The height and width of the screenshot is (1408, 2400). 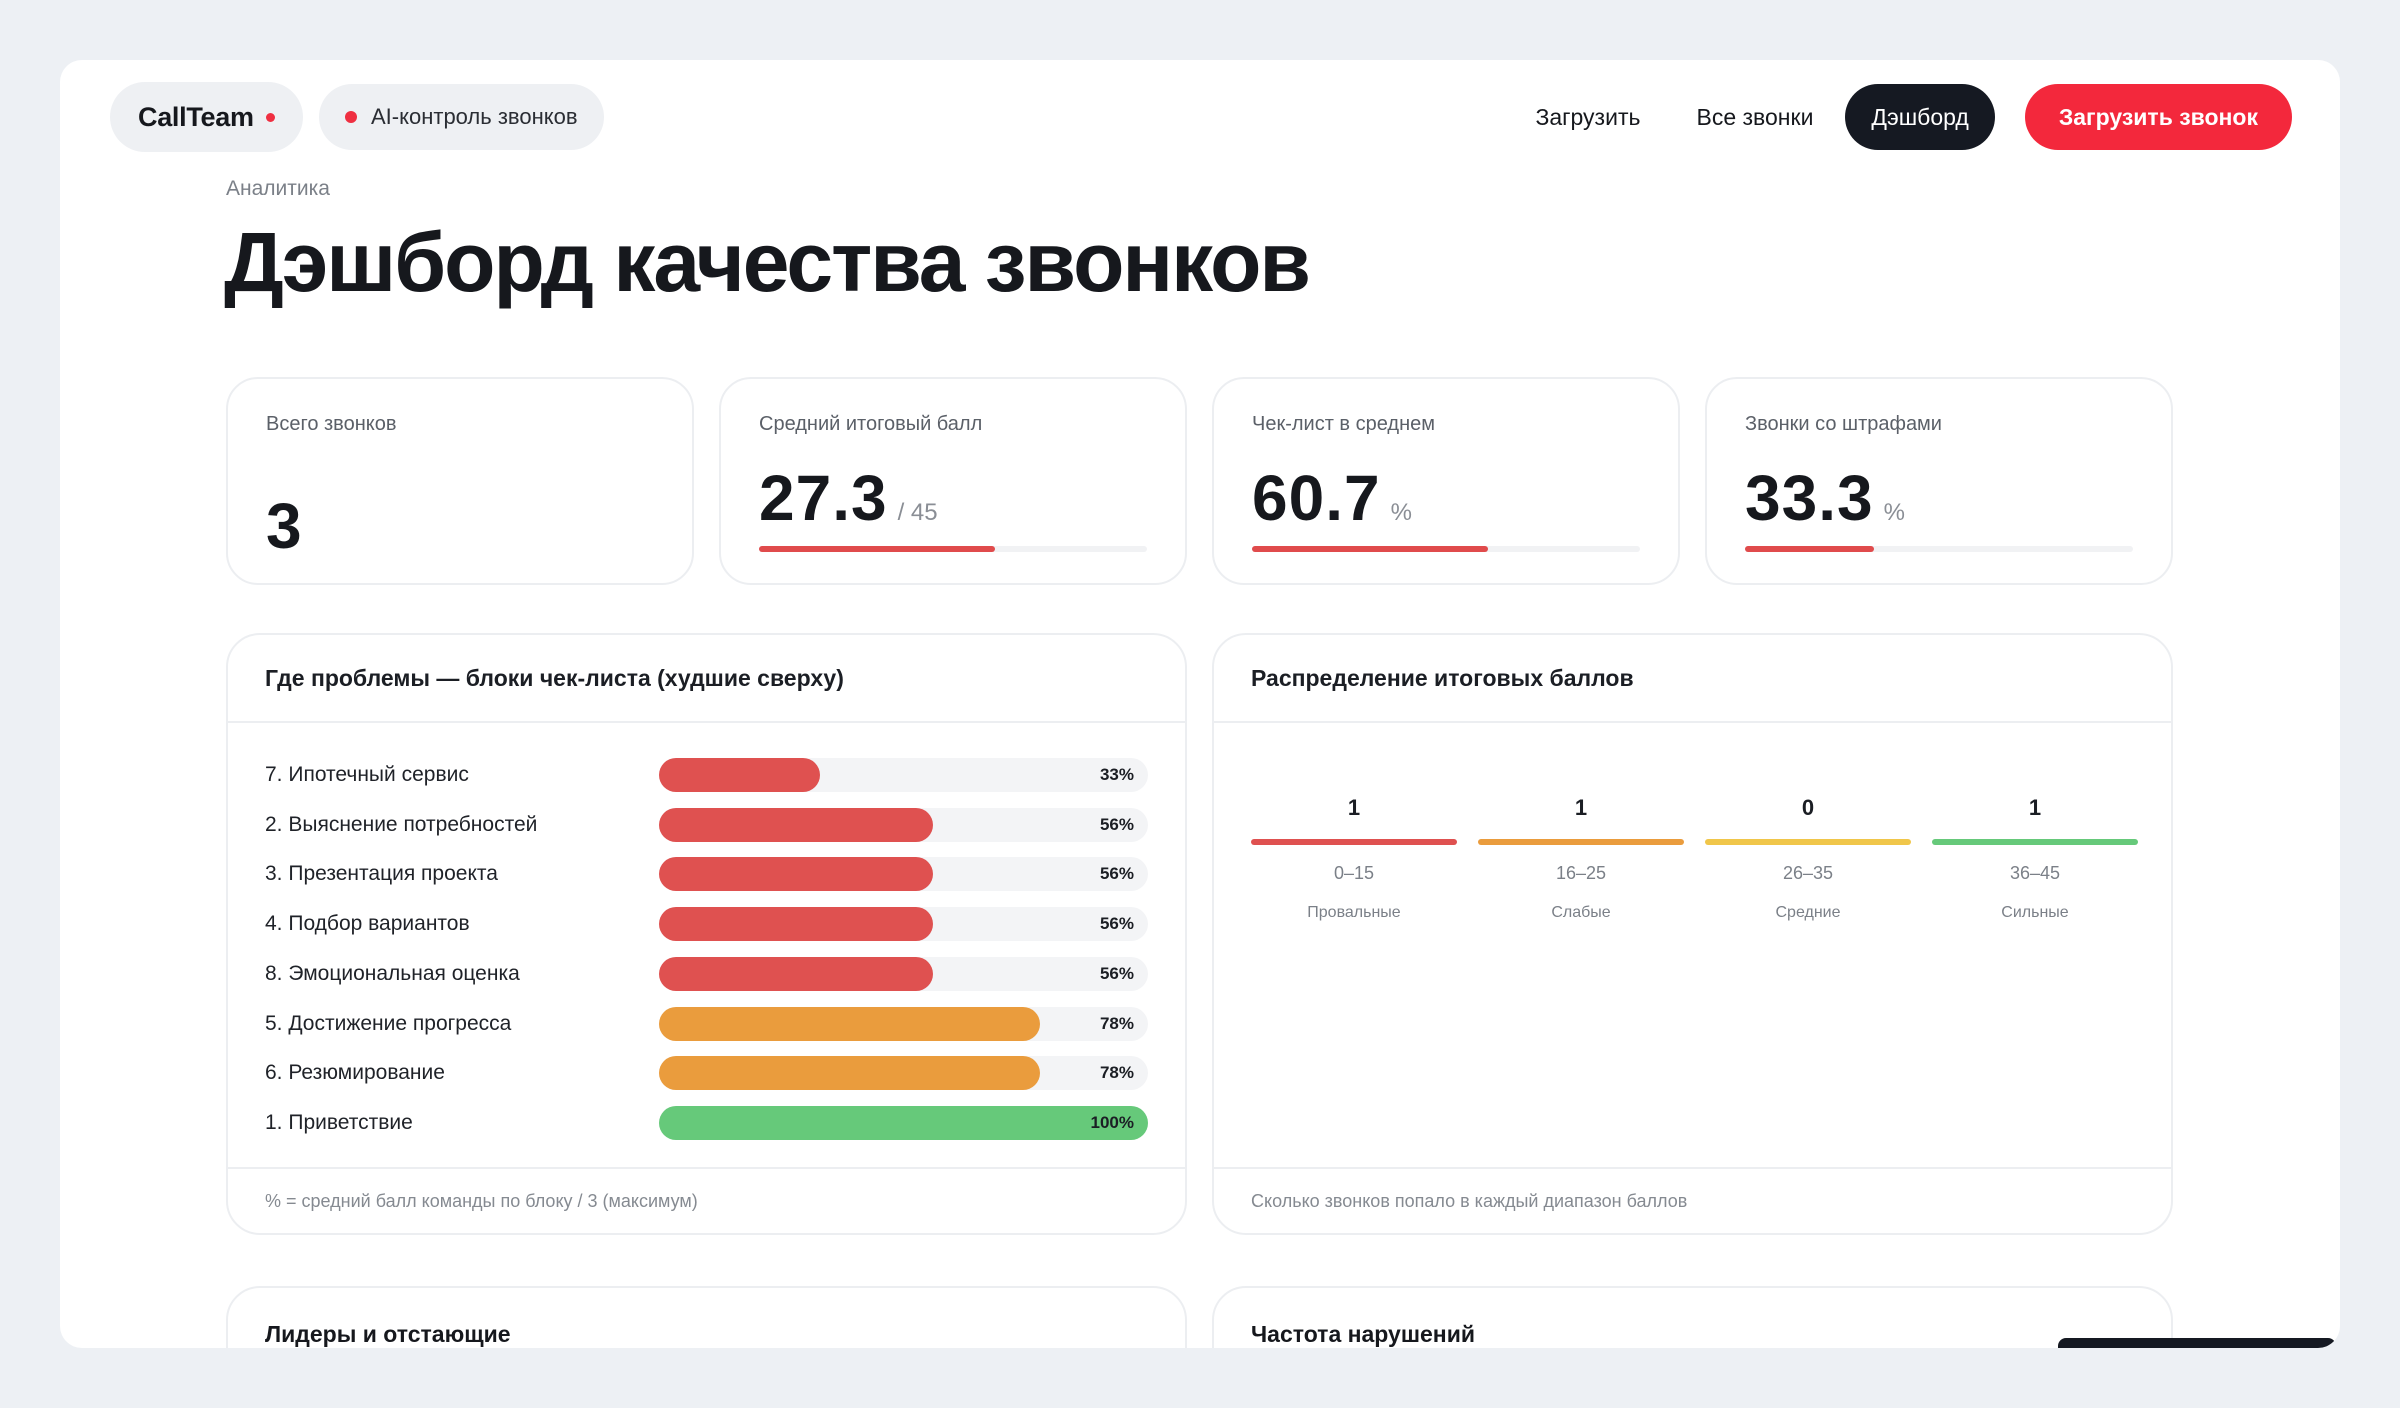 I want to click on distribution-bucket: 1 36–45 Сильные, so click(x=2035, y=858).